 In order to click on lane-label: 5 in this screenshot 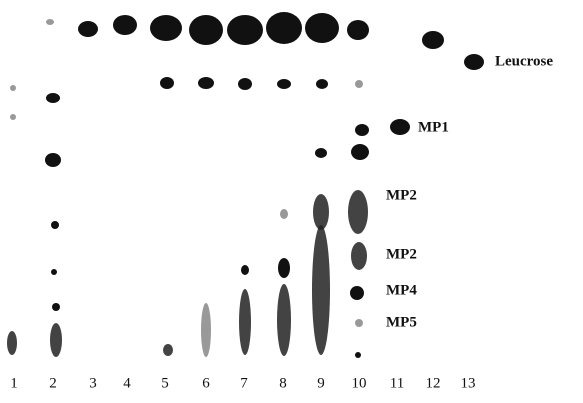, I will do `click(165, 383)`.